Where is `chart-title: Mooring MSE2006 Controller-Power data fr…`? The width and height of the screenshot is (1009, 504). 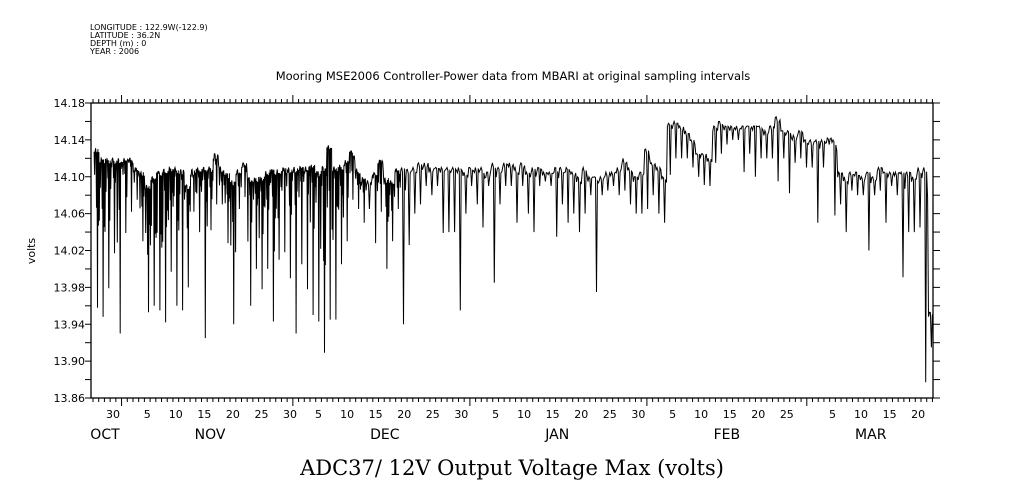 chart-title: Mooring MSE2006 Controller-Power data fr… is located at coordinates (513, 76).